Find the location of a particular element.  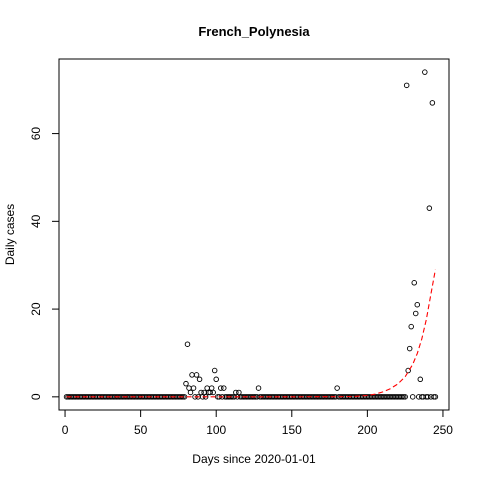

x-tick-label: 50 is located at coordinates (141, 430).